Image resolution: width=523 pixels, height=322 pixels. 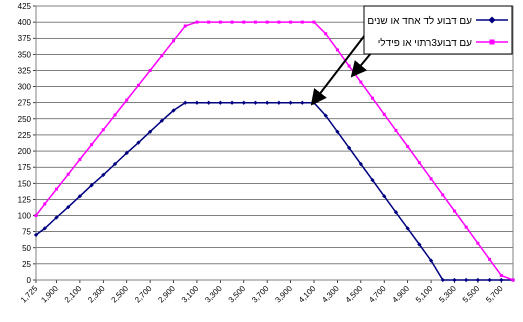 What do you see at coordinates (425, 43) in the screenshot?
I see `legend-label-series-2: עם דבוע3רתוי או פידלי` at bounding box center [425, 43].